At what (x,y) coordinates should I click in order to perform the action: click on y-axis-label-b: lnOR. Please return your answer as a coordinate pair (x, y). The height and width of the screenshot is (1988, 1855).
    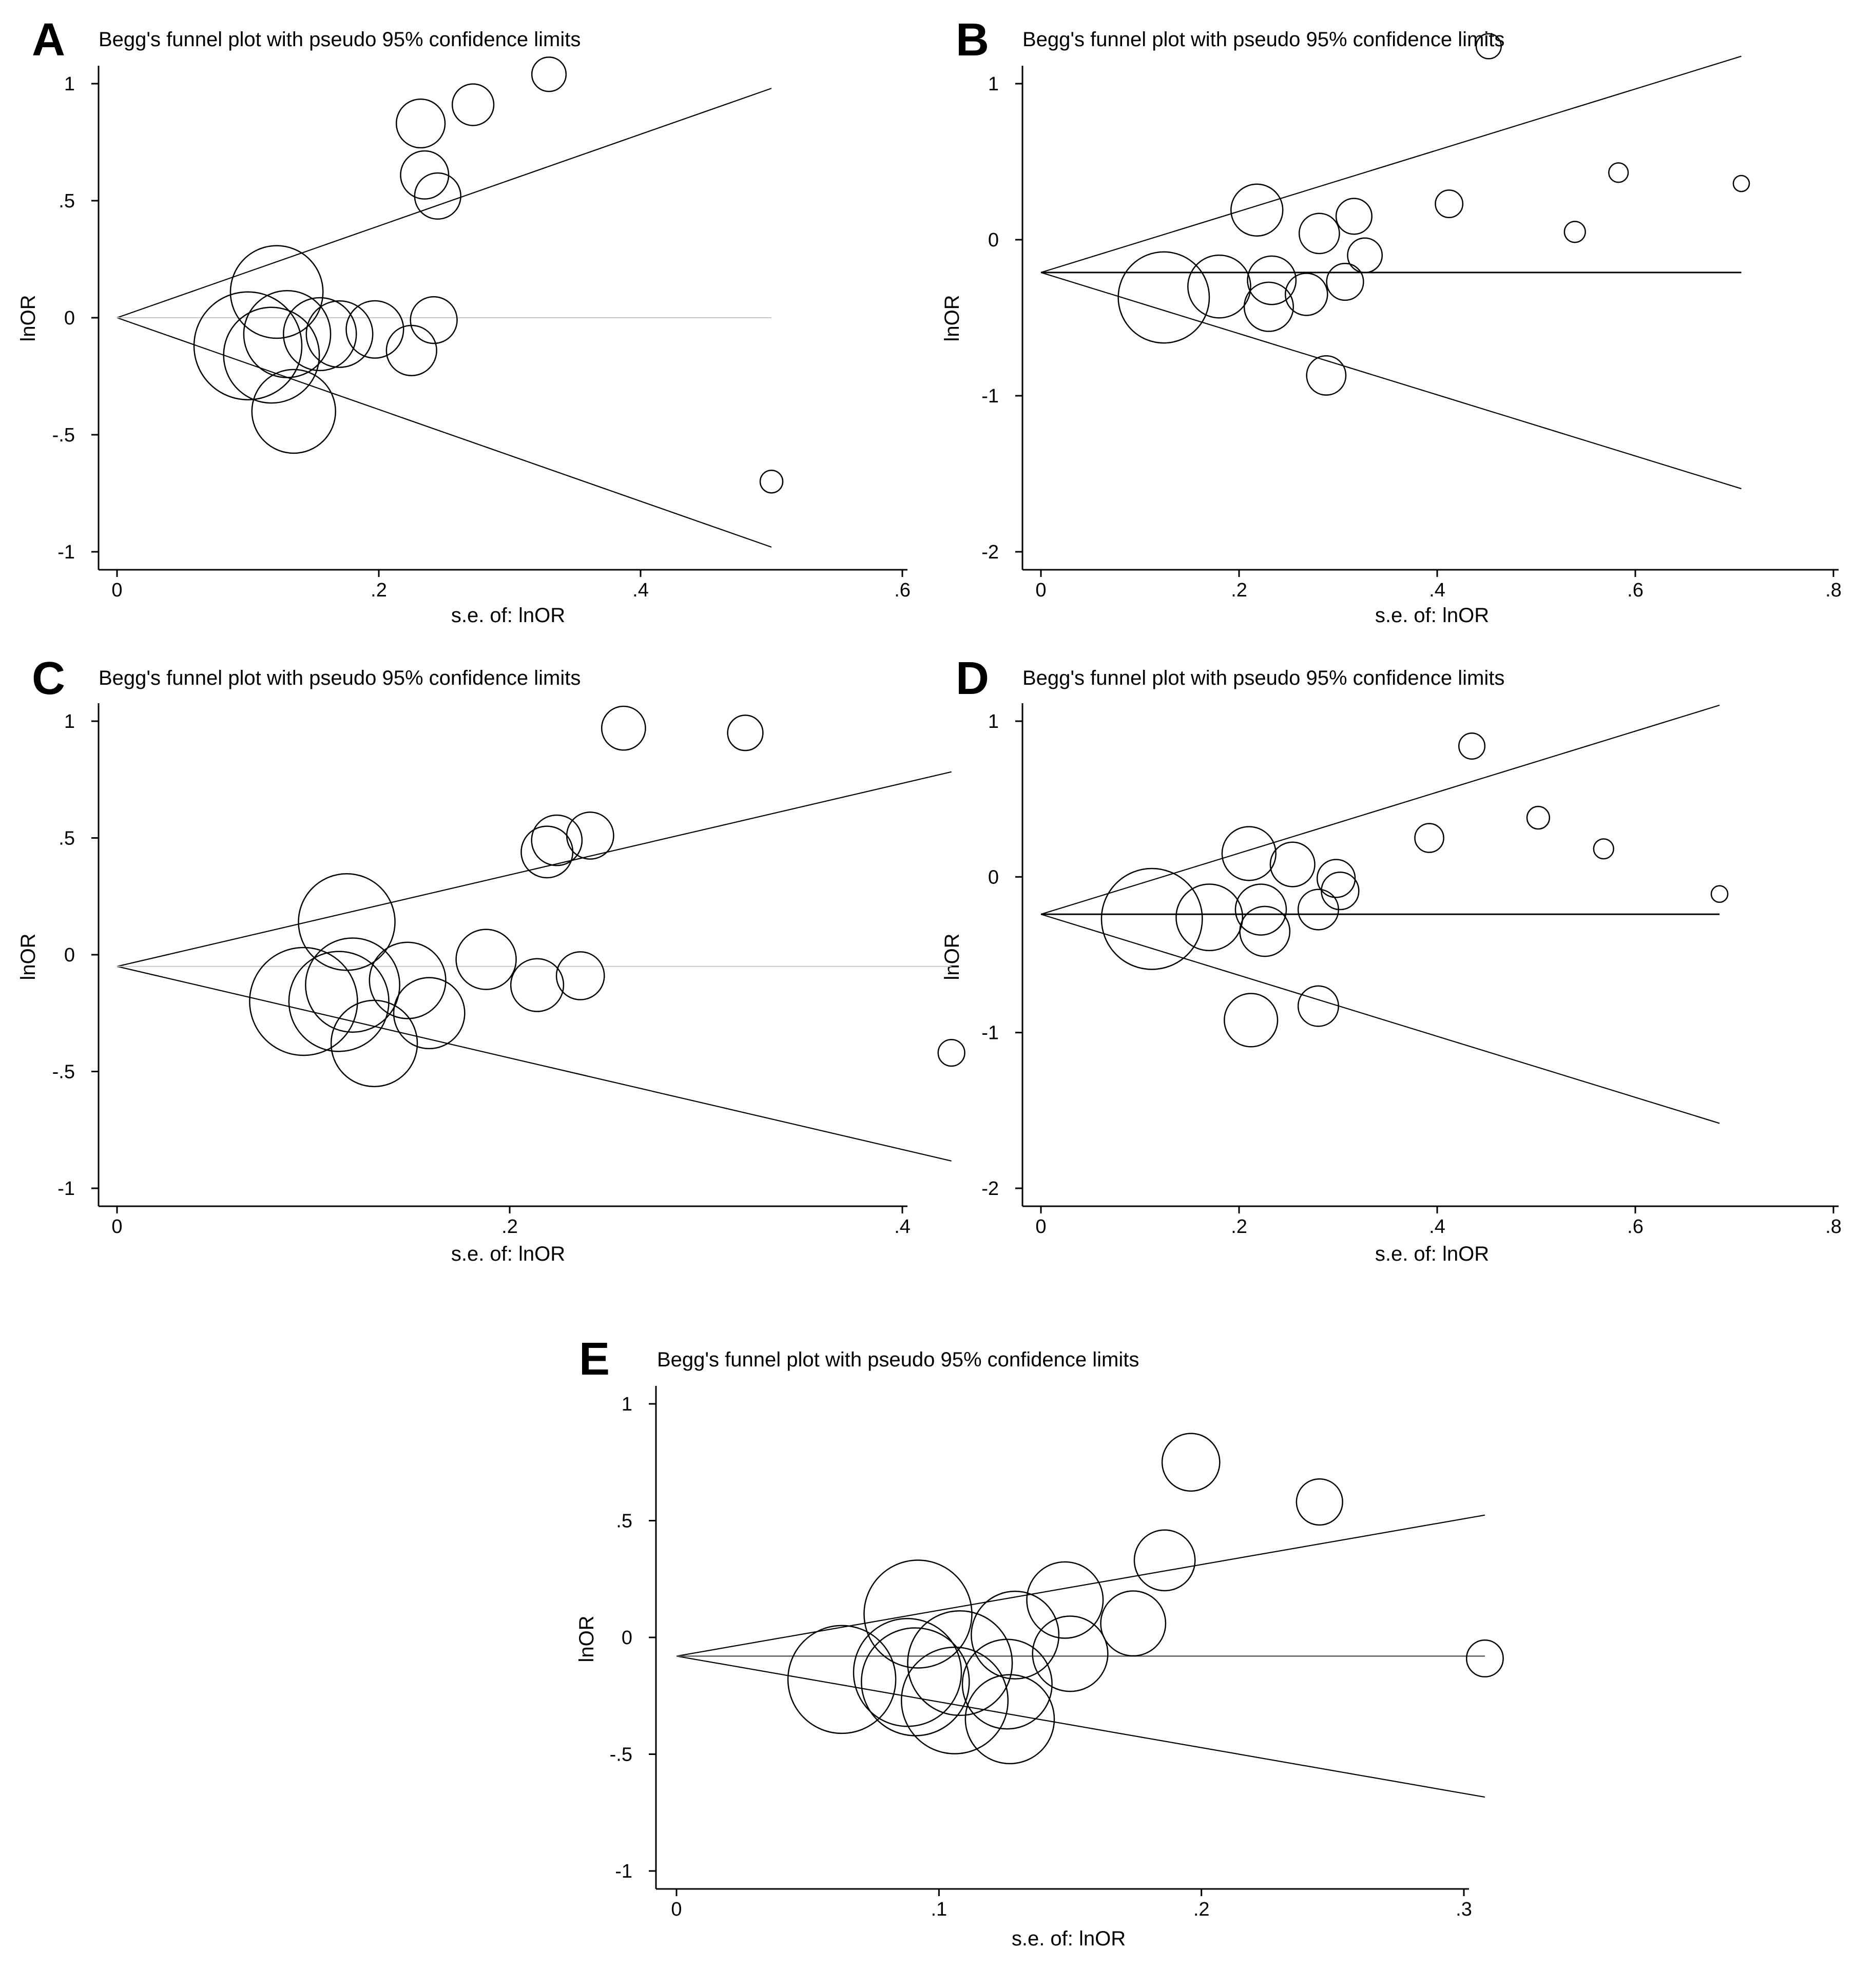
    Looking at the image, I should click on (952, 318).